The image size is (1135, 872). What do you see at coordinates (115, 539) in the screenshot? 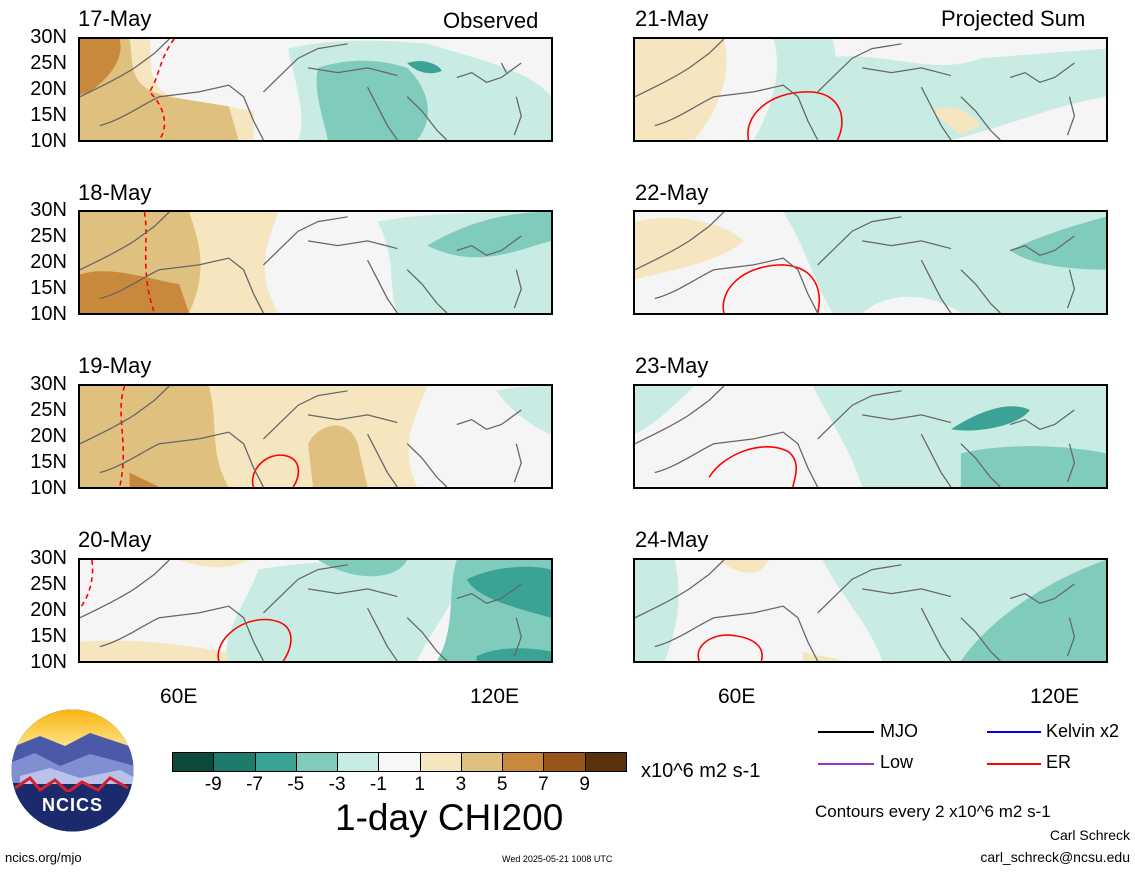
I see `panel-date-20-may: 20-May` at bounding box center [115, 539].